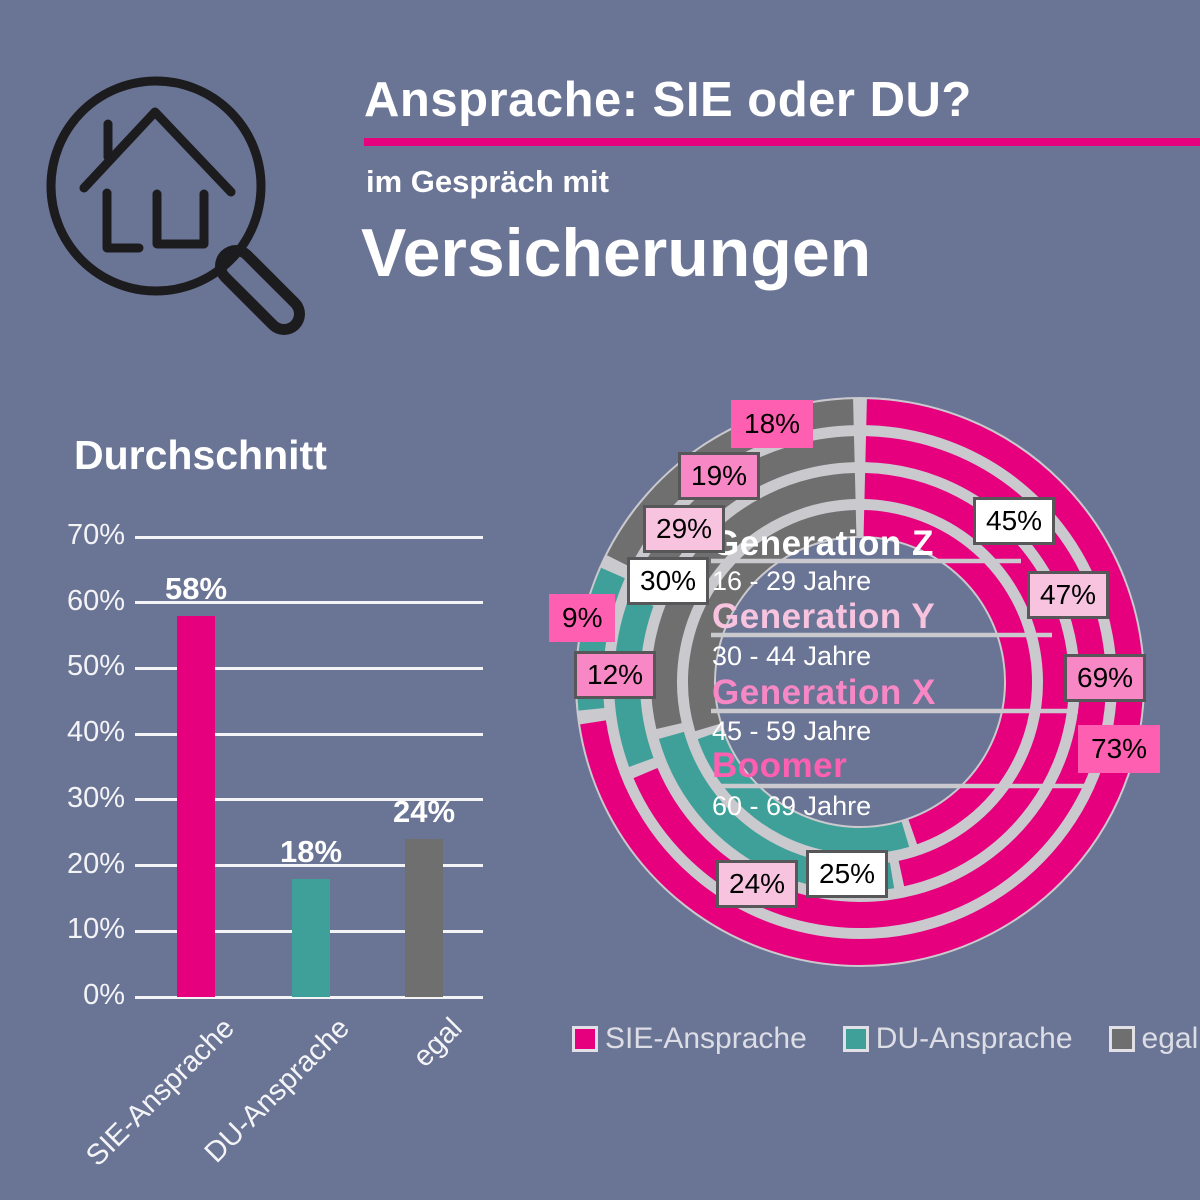 This screenshot has height=1200, width=1200. What do you see at coordinates (487, 181) in the screenshot?
I see `page-subtitle: im Gespräch mit` at bounding box center [487, 181].